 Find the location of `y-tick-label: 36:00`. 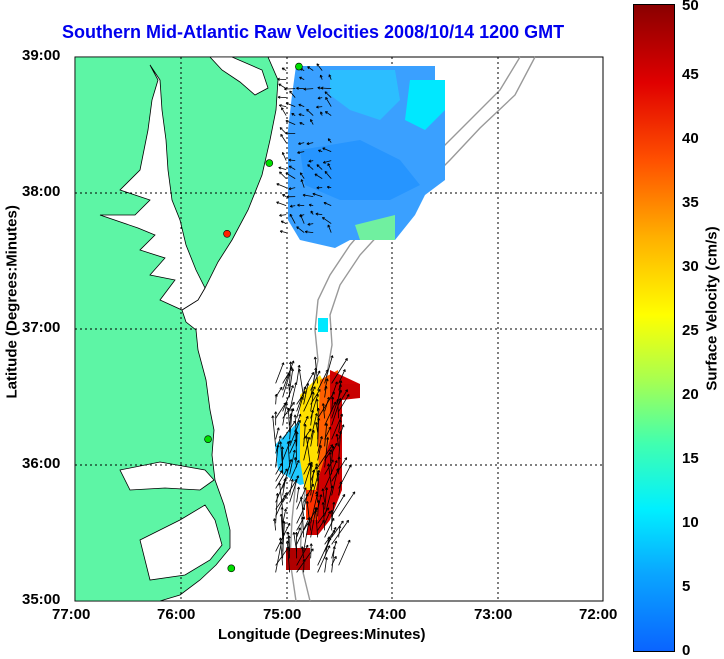

y-tick-label: 36:00 is located at coordinates (41, 463).